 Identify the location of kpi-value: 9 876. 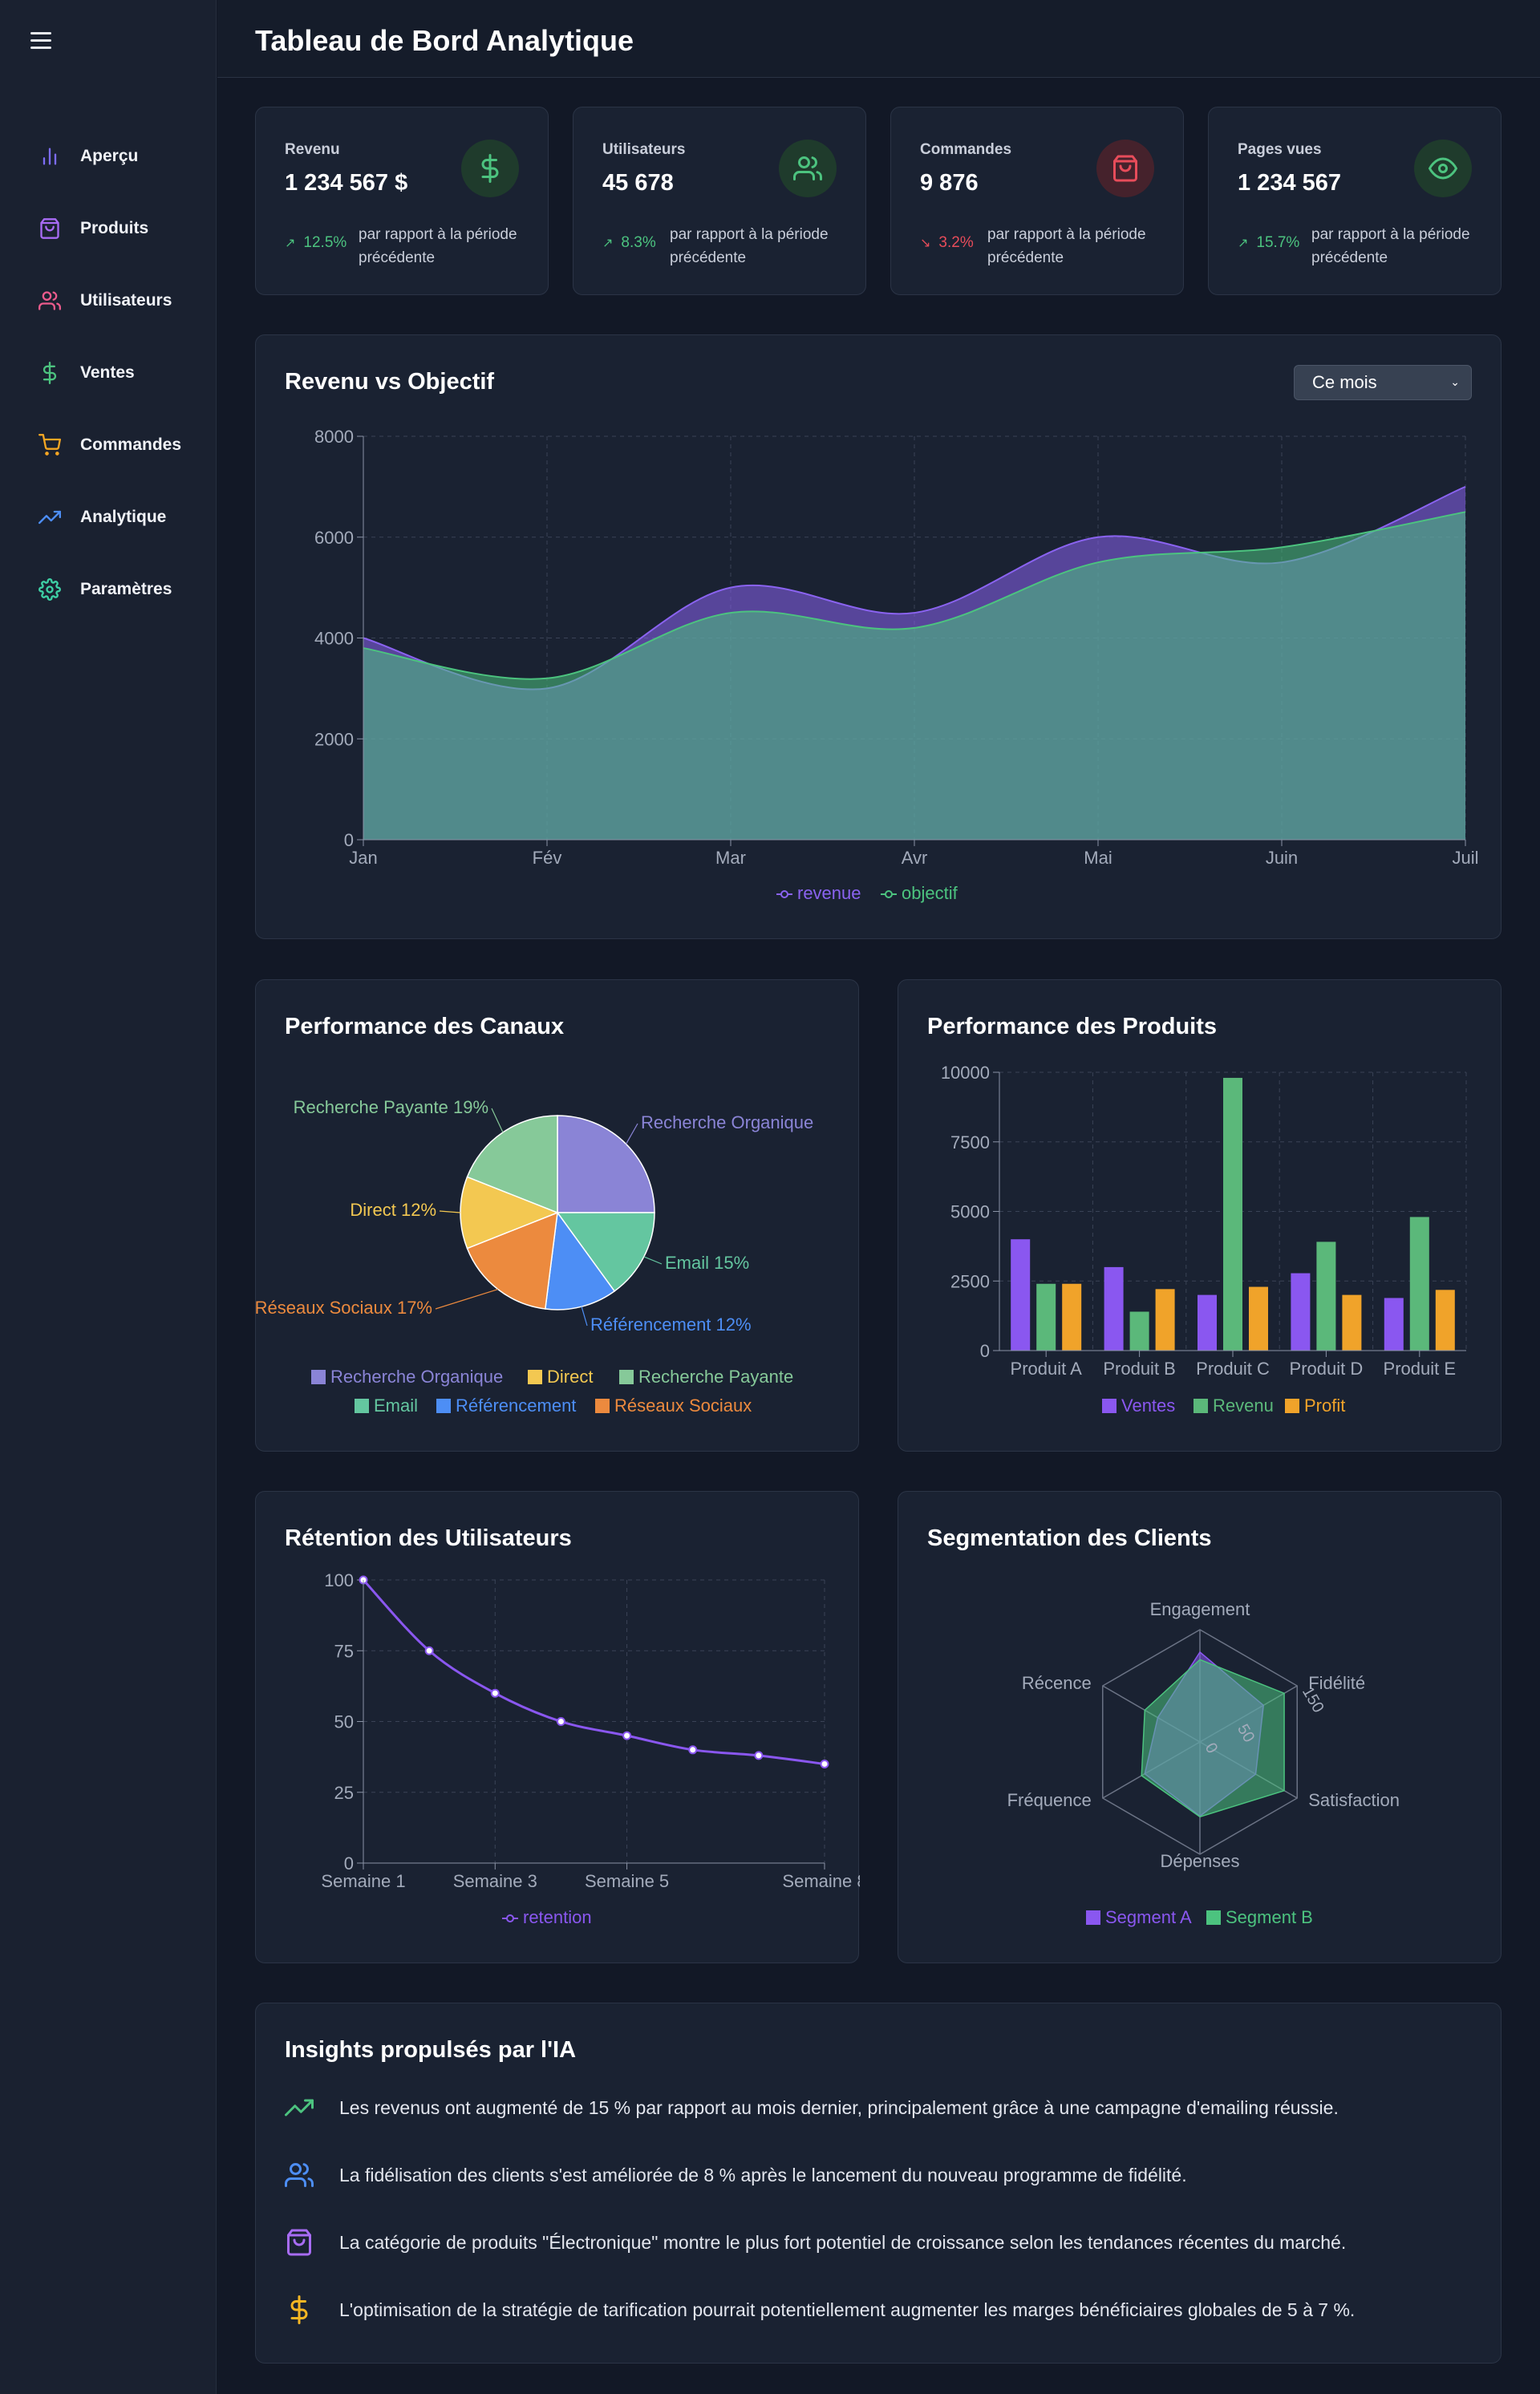
(950, 183).